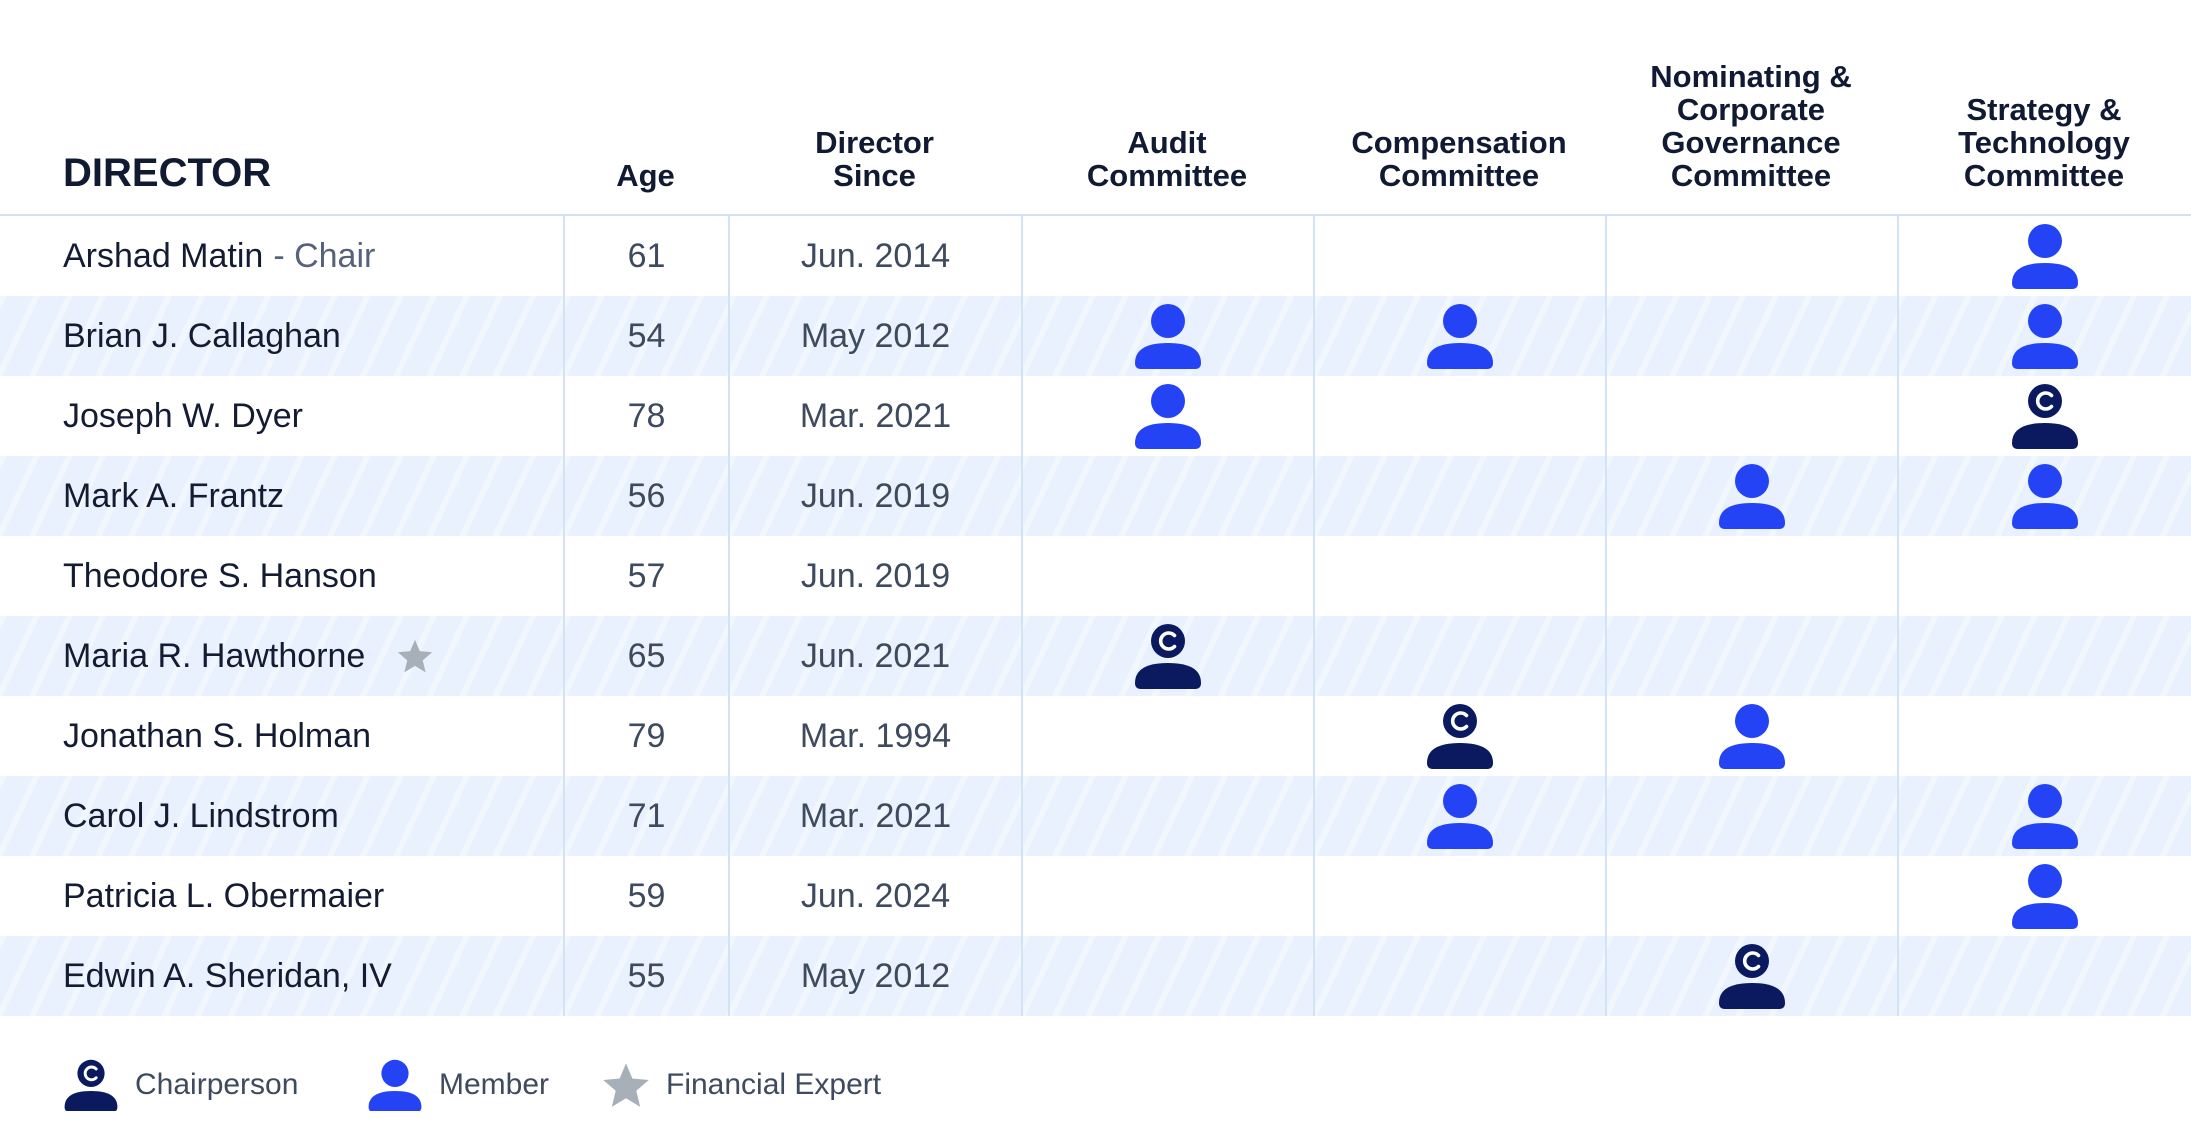 This screenshot has height=1126, width=2191. What do you see at coordinates (220, 575) in the screenshot?
I see `director-name: Theodore S. Hanson` at bounding box center [220, 575].